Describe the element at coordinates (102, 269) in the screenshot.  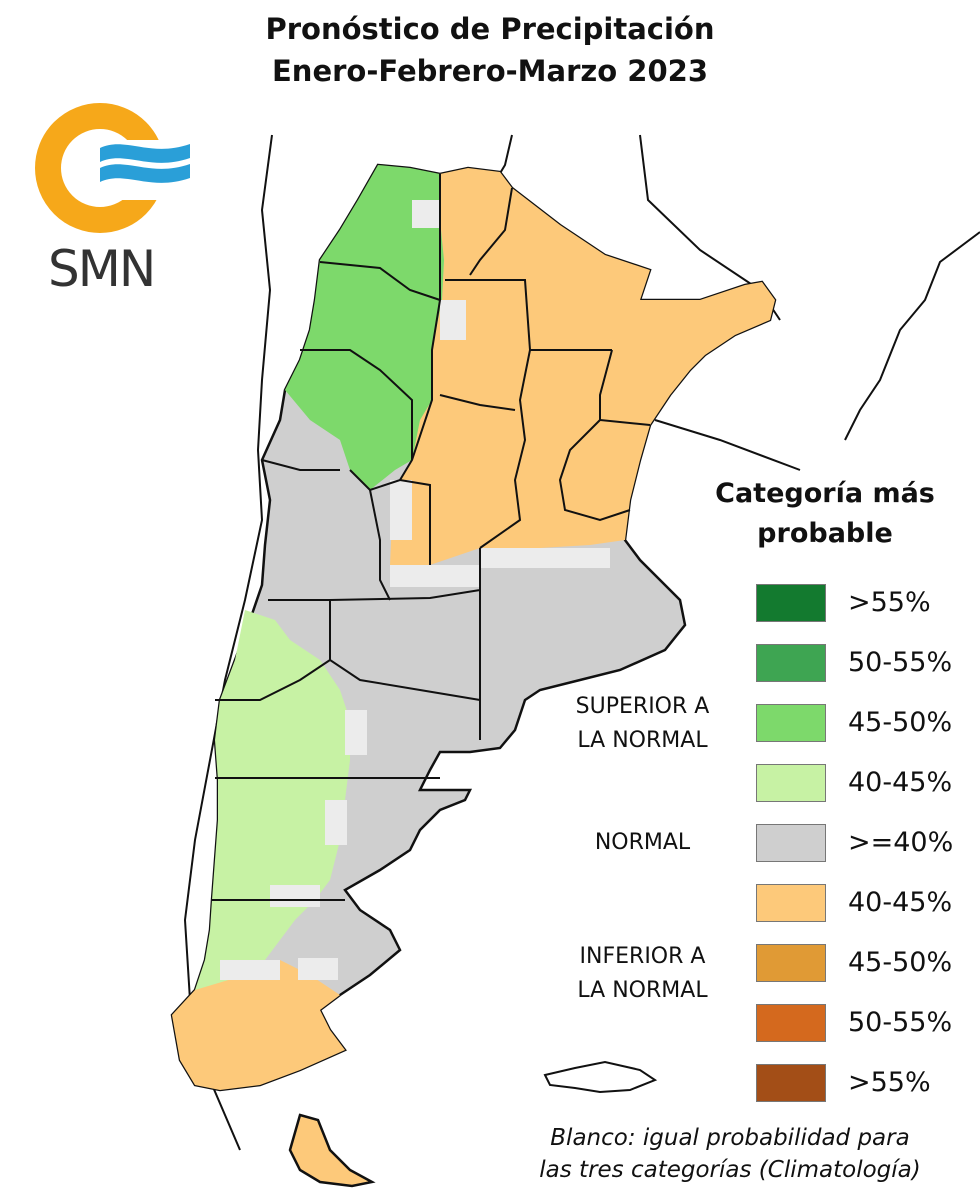
I see `smn-logo-text: SMN` at that location.